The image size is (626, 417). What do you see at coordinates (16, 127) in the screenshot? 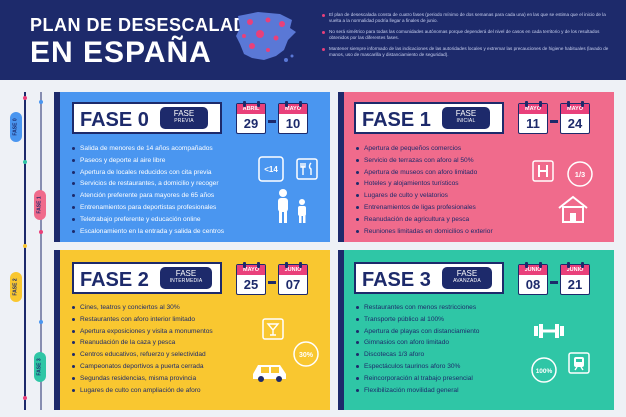
I see `timeline-tag-fase-0: FASE 0` at bounding box center [16, 127].